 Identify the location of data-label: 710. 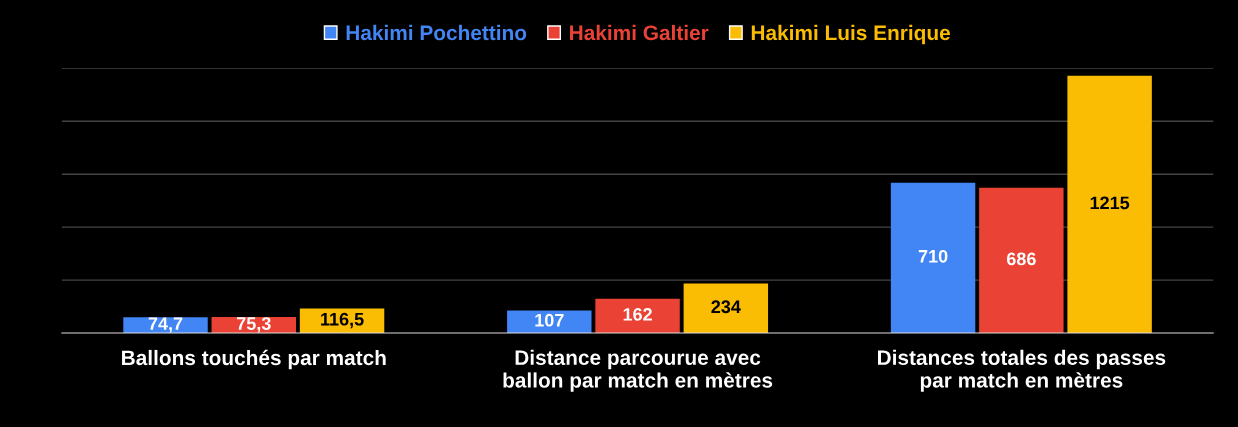
(933, 256).